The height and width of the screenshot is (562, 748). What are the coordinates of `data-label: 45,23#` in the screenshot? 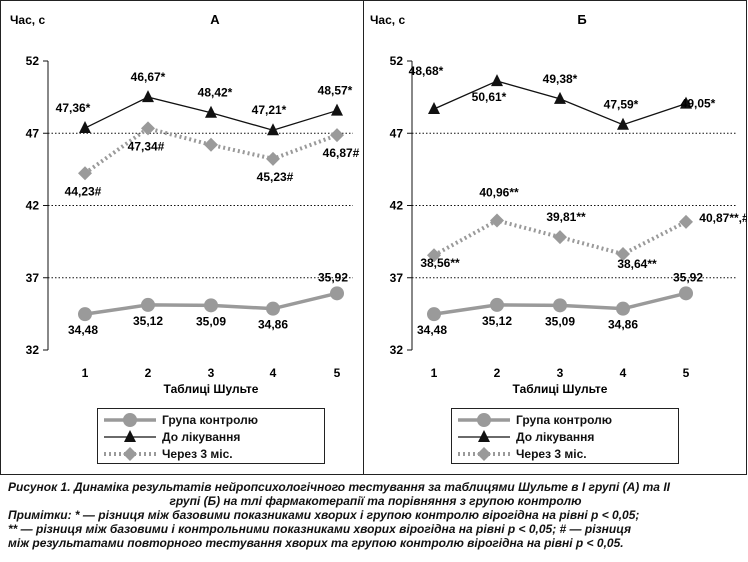 It's located at (275, 177).